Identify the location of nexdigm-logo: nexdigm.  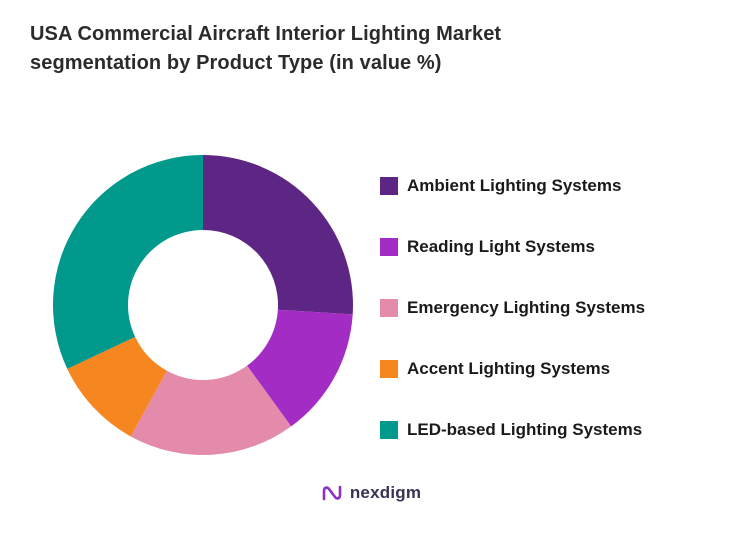
(370, 493).